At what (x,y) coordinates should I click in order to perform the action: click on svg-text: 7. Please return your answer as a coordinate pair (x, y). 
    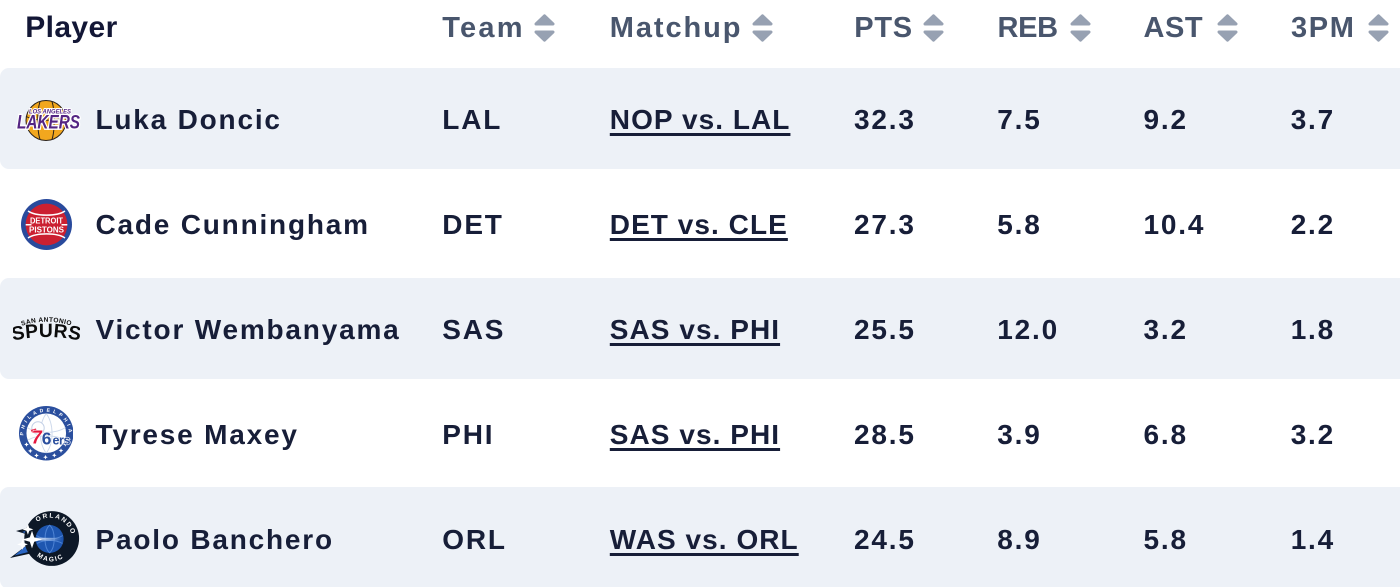
    Looking at the image, I should click on (36, 437).